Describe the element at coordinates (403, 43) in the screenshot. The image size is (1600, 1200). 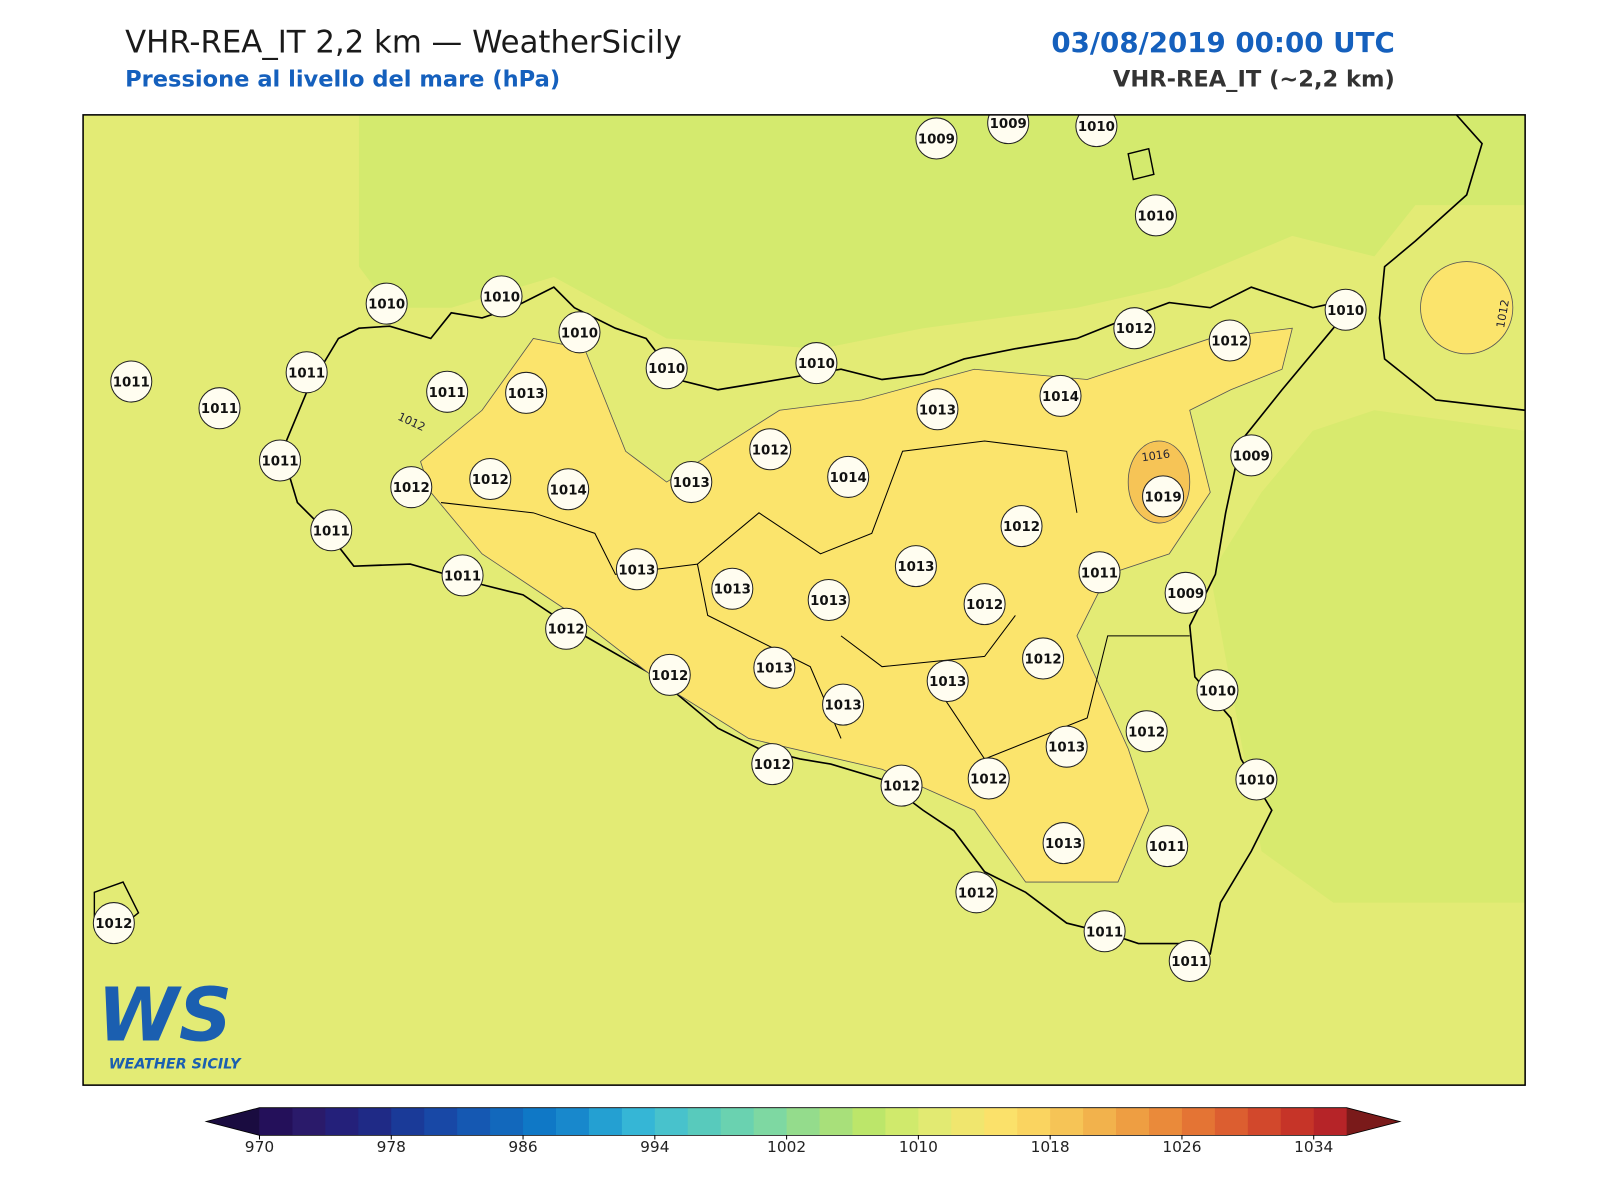
I see `title: VHR-REA_IT 2,2 km — WeatherSicily` at that location.